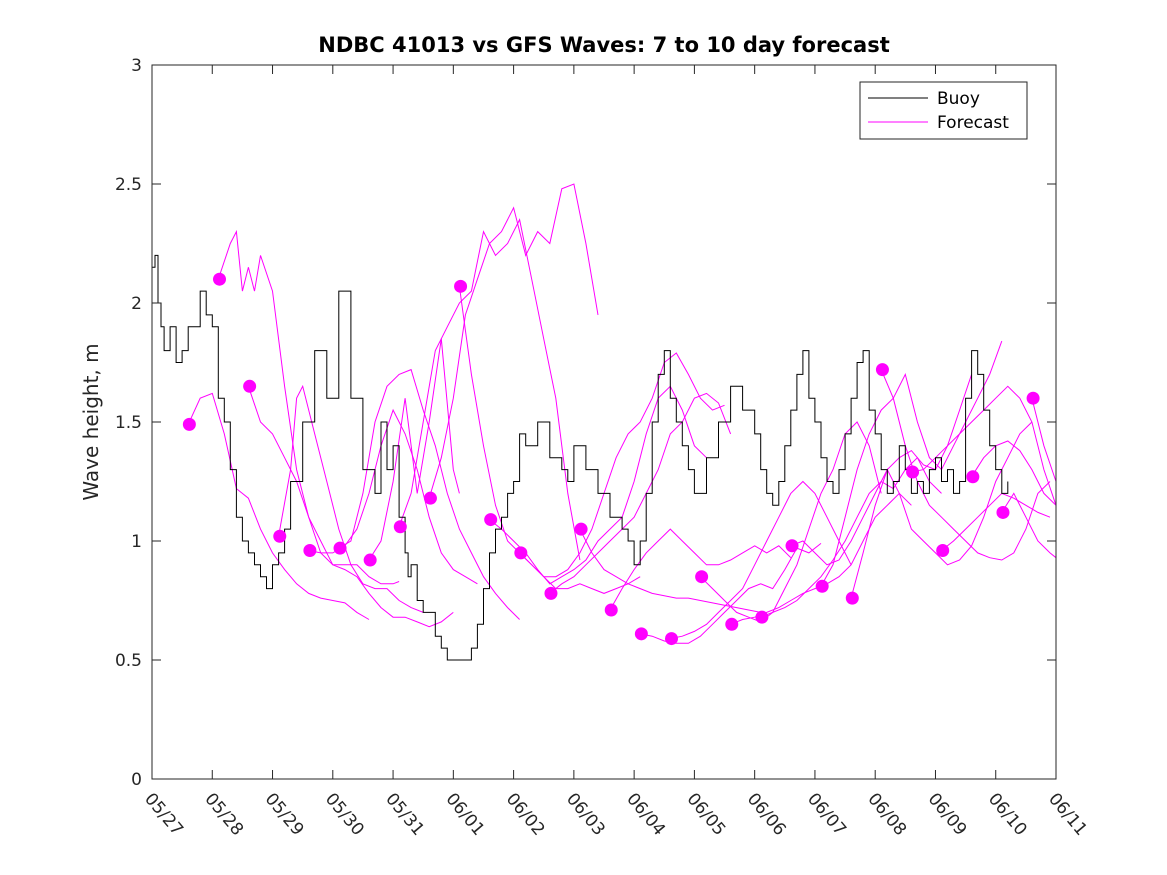 This screenshot has height=875, width=1167. What do you see at coordinates (525, 814) in the screenshot?
I see `x-tick-label: 06/02` at bounding box center [525, 814].